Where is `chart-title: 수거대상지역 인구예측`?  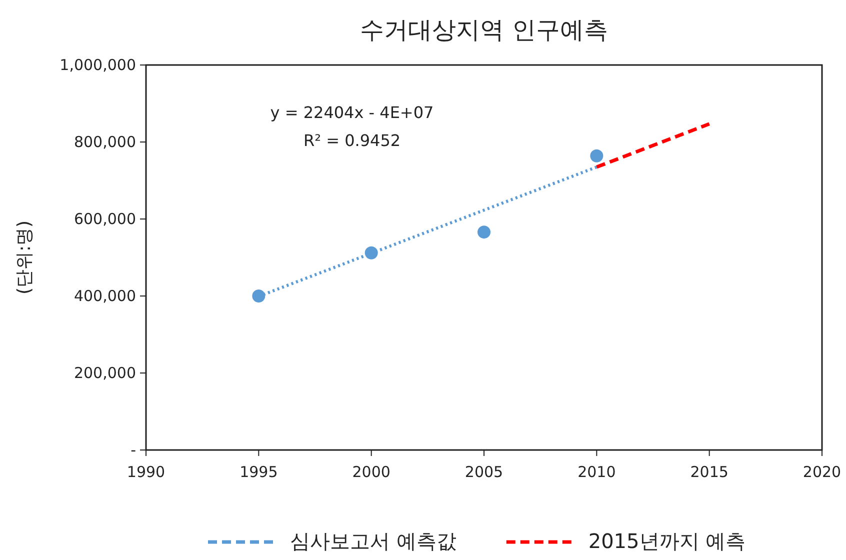
chart-title: 수거대상지역 인구예측 is located at coordinates (484, 30).